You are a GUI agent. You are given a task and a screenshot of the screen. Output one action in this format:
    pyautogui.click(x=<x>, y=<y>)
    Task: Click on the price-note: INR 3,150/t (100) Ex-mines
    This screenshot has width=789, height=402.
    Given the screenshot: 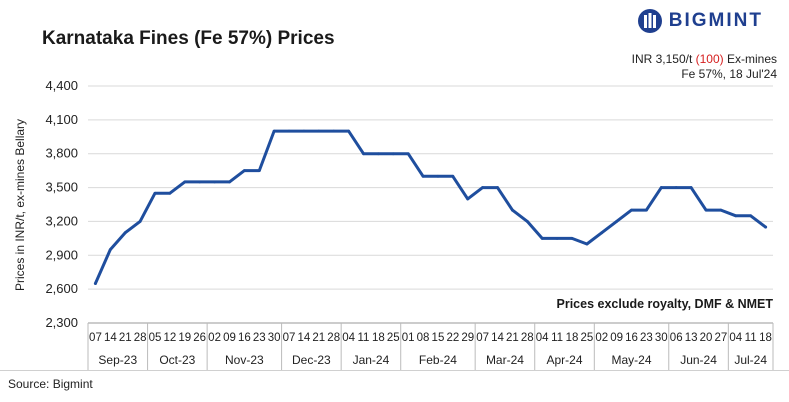 What is the action you would take?
    pyautogui.click(x=704, y=59)
    